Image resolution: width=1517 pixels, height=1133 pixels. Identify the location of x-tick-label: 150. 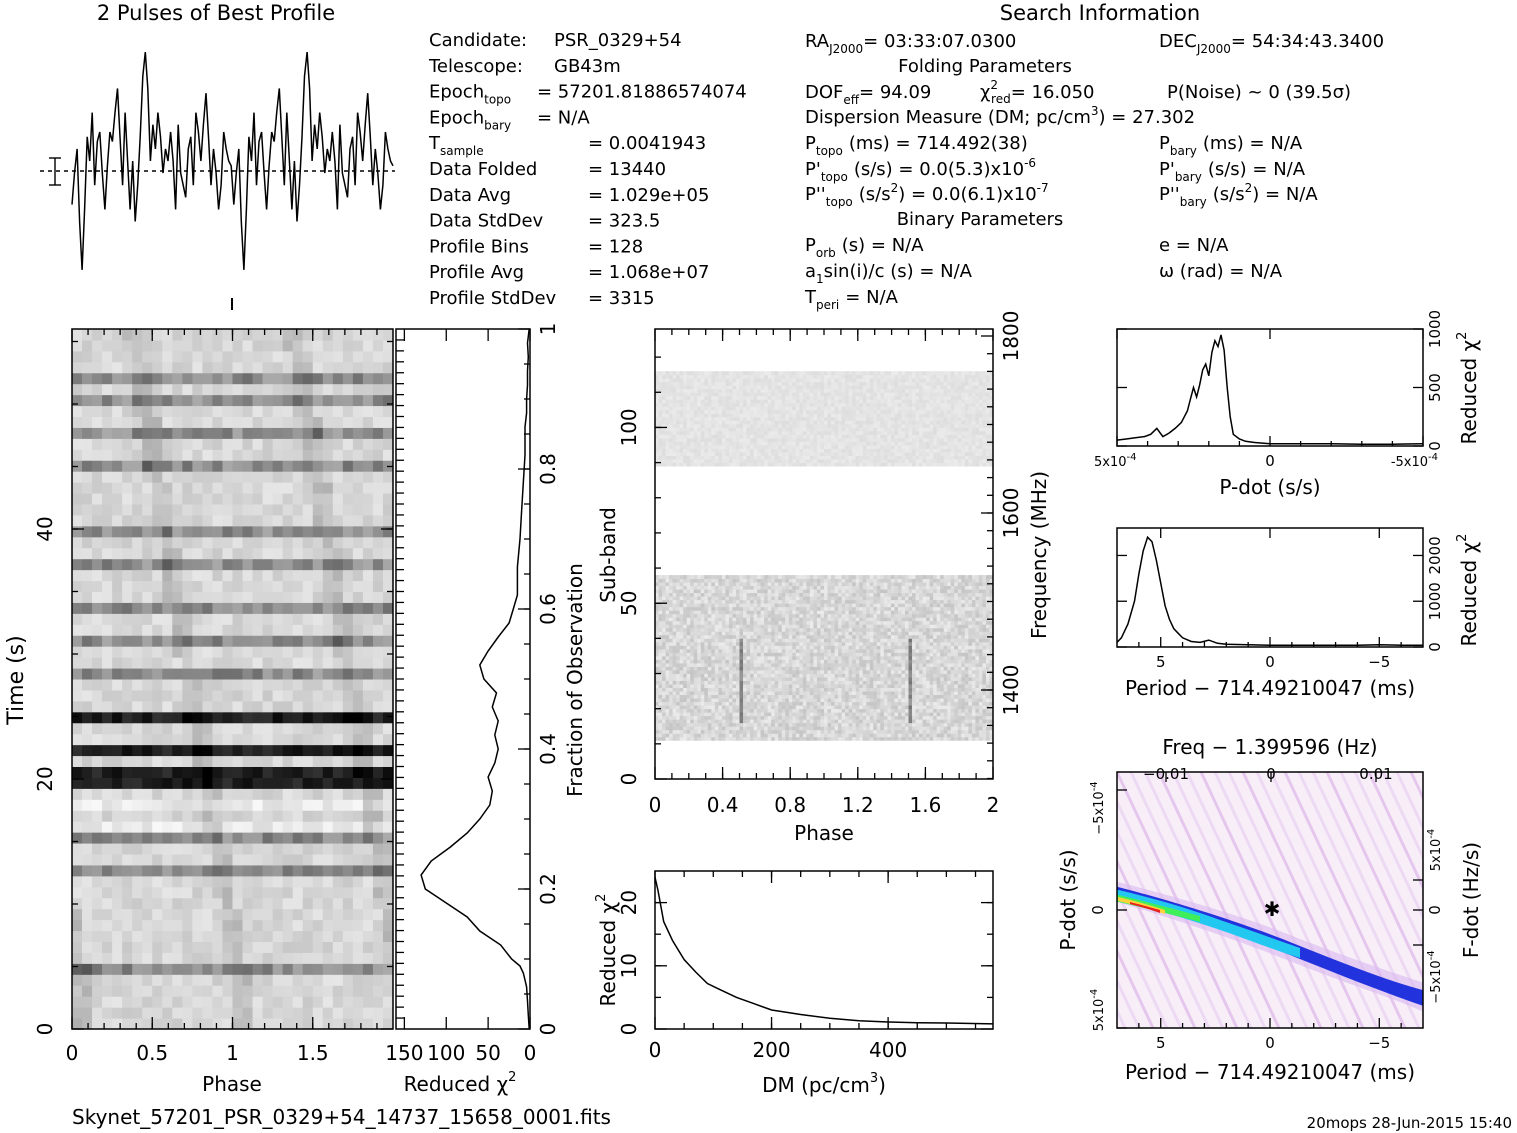
(404, 1053).